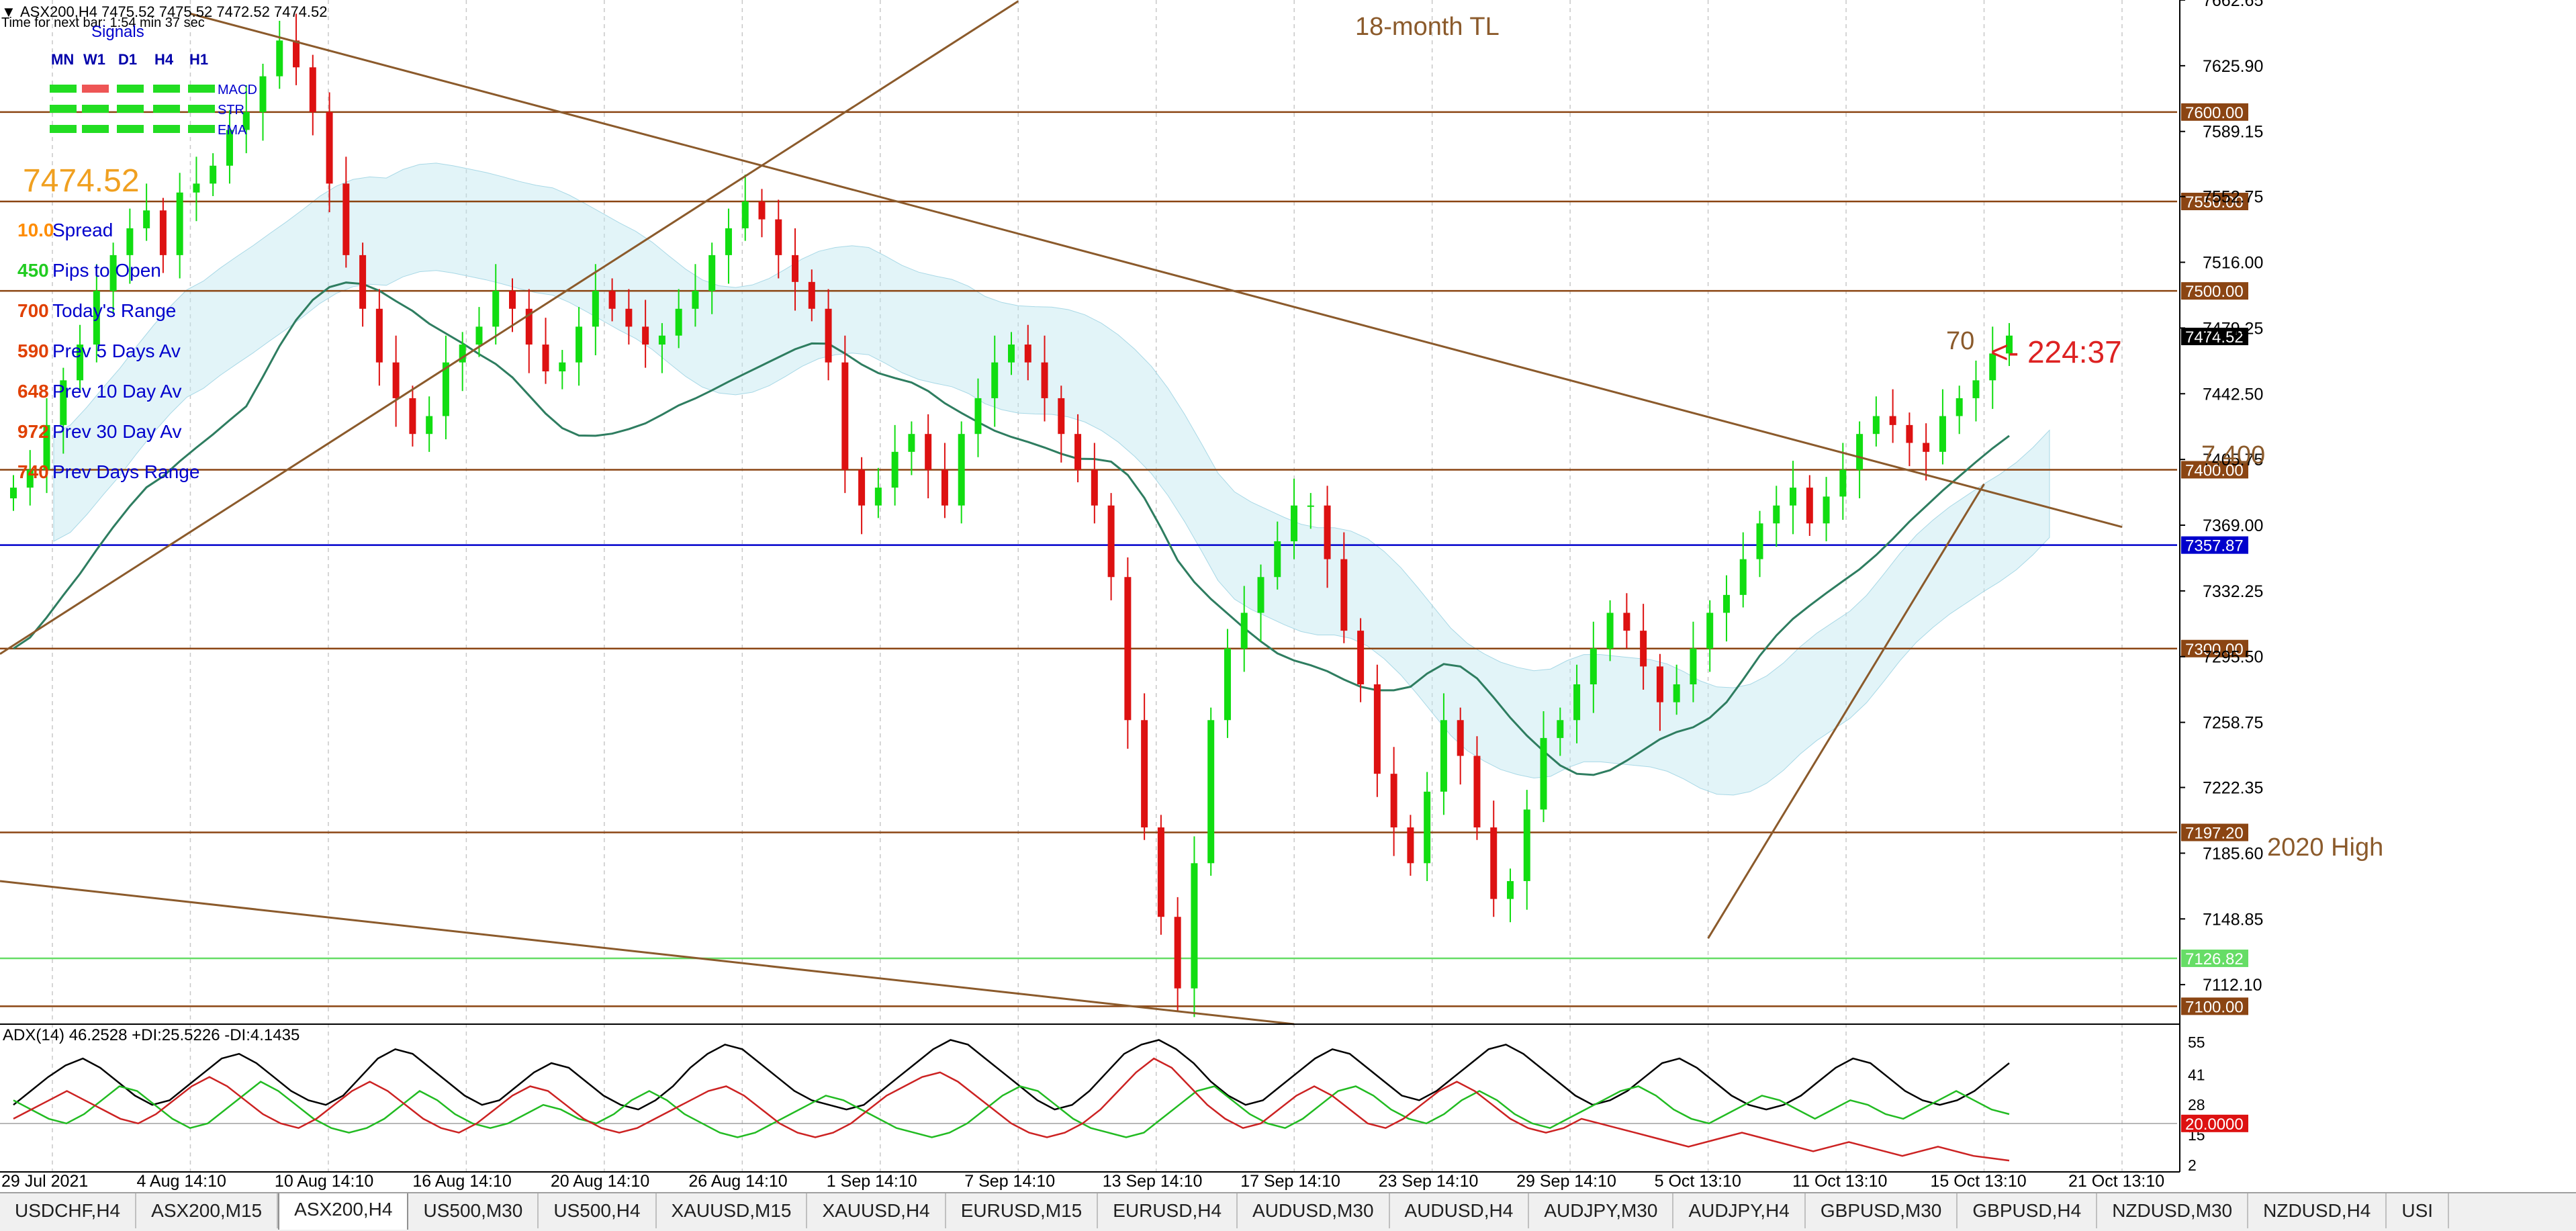 This screenshot has height=1231, width=2576. I want to click on signals-panel: MN W1 D1 H4 H1 MACD STR EMA, so click(153, 94).